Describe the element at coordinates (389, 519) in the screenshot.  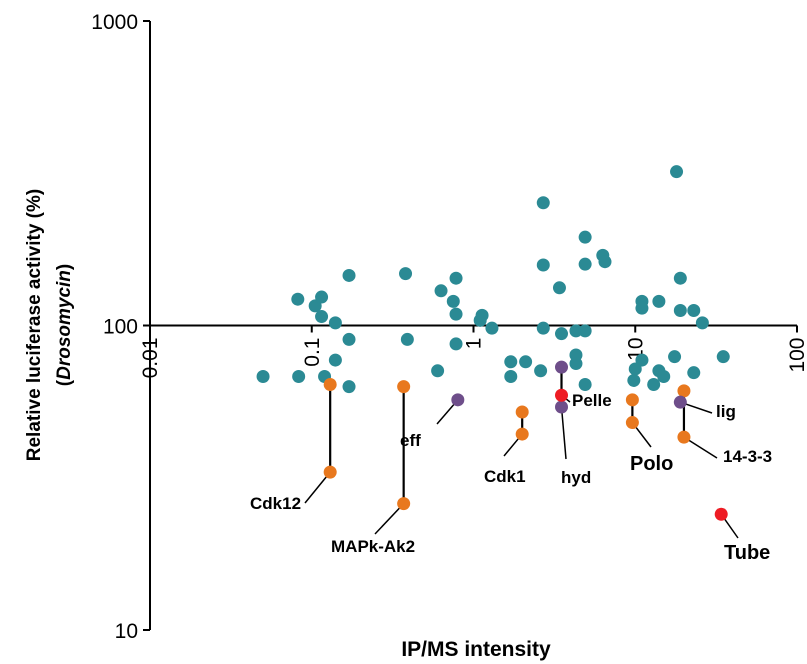
I see `leader-line-mapk` at that location.